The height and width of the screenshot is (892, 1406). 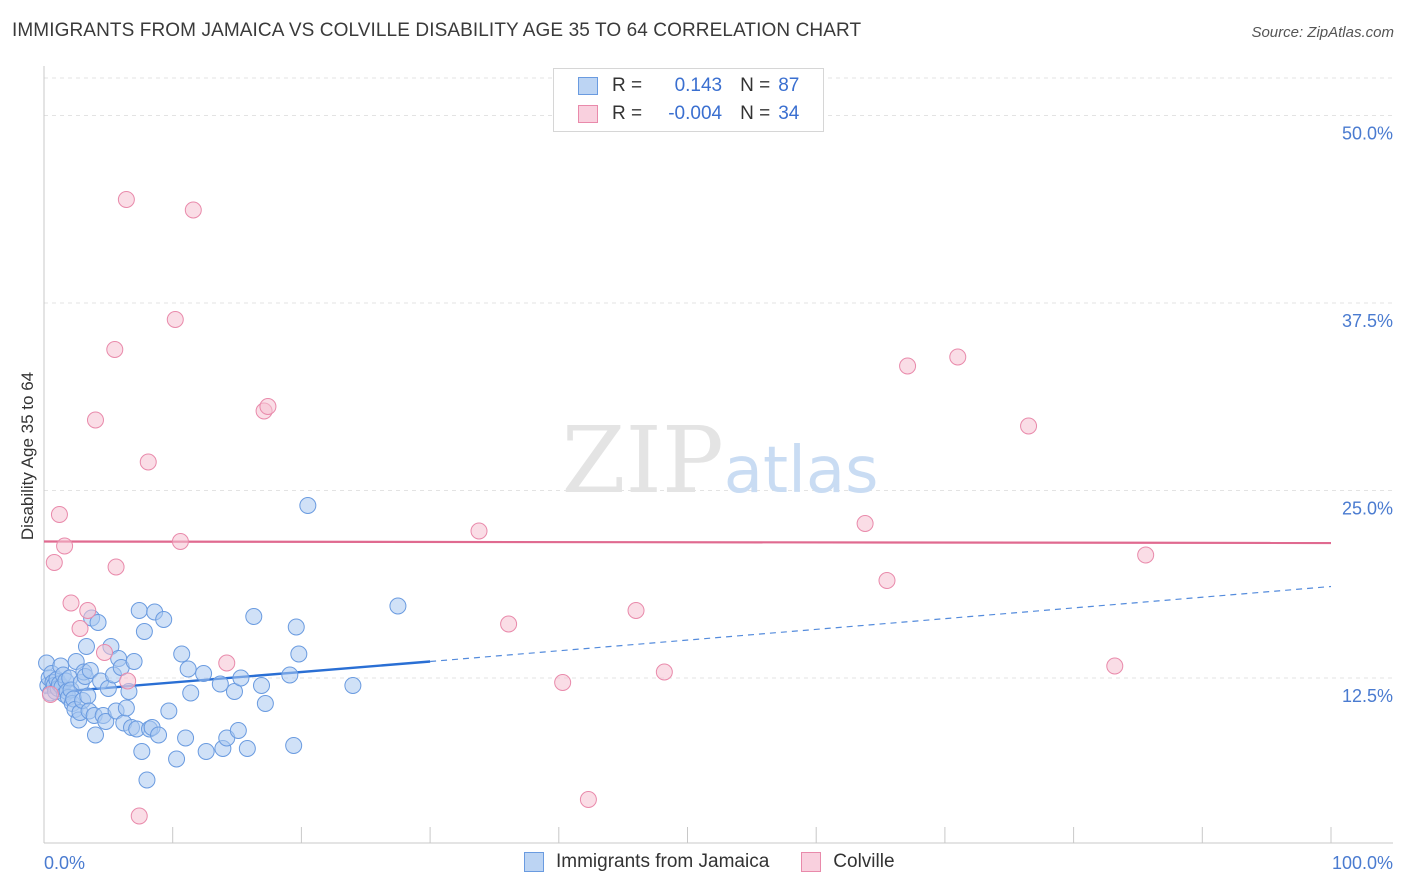 What do you see at coordinates (789, 113) in the screenshot?
I see `legend-n-value: 34` at bounding box center [789, 113].